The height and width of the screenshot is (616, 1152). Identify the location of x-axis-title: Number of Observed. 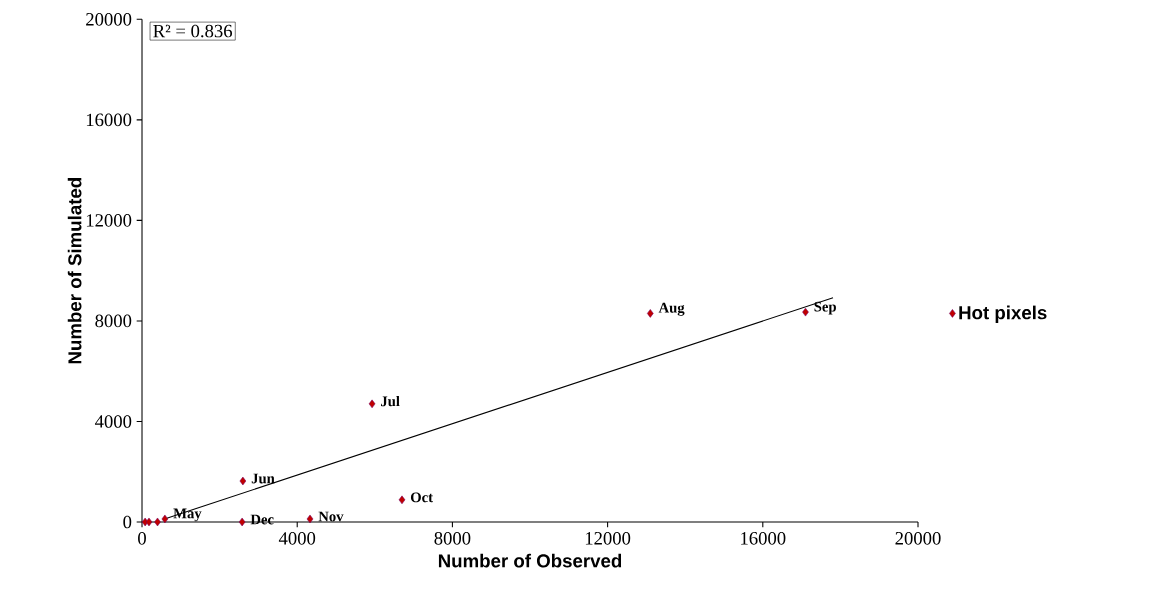
(530, 560).